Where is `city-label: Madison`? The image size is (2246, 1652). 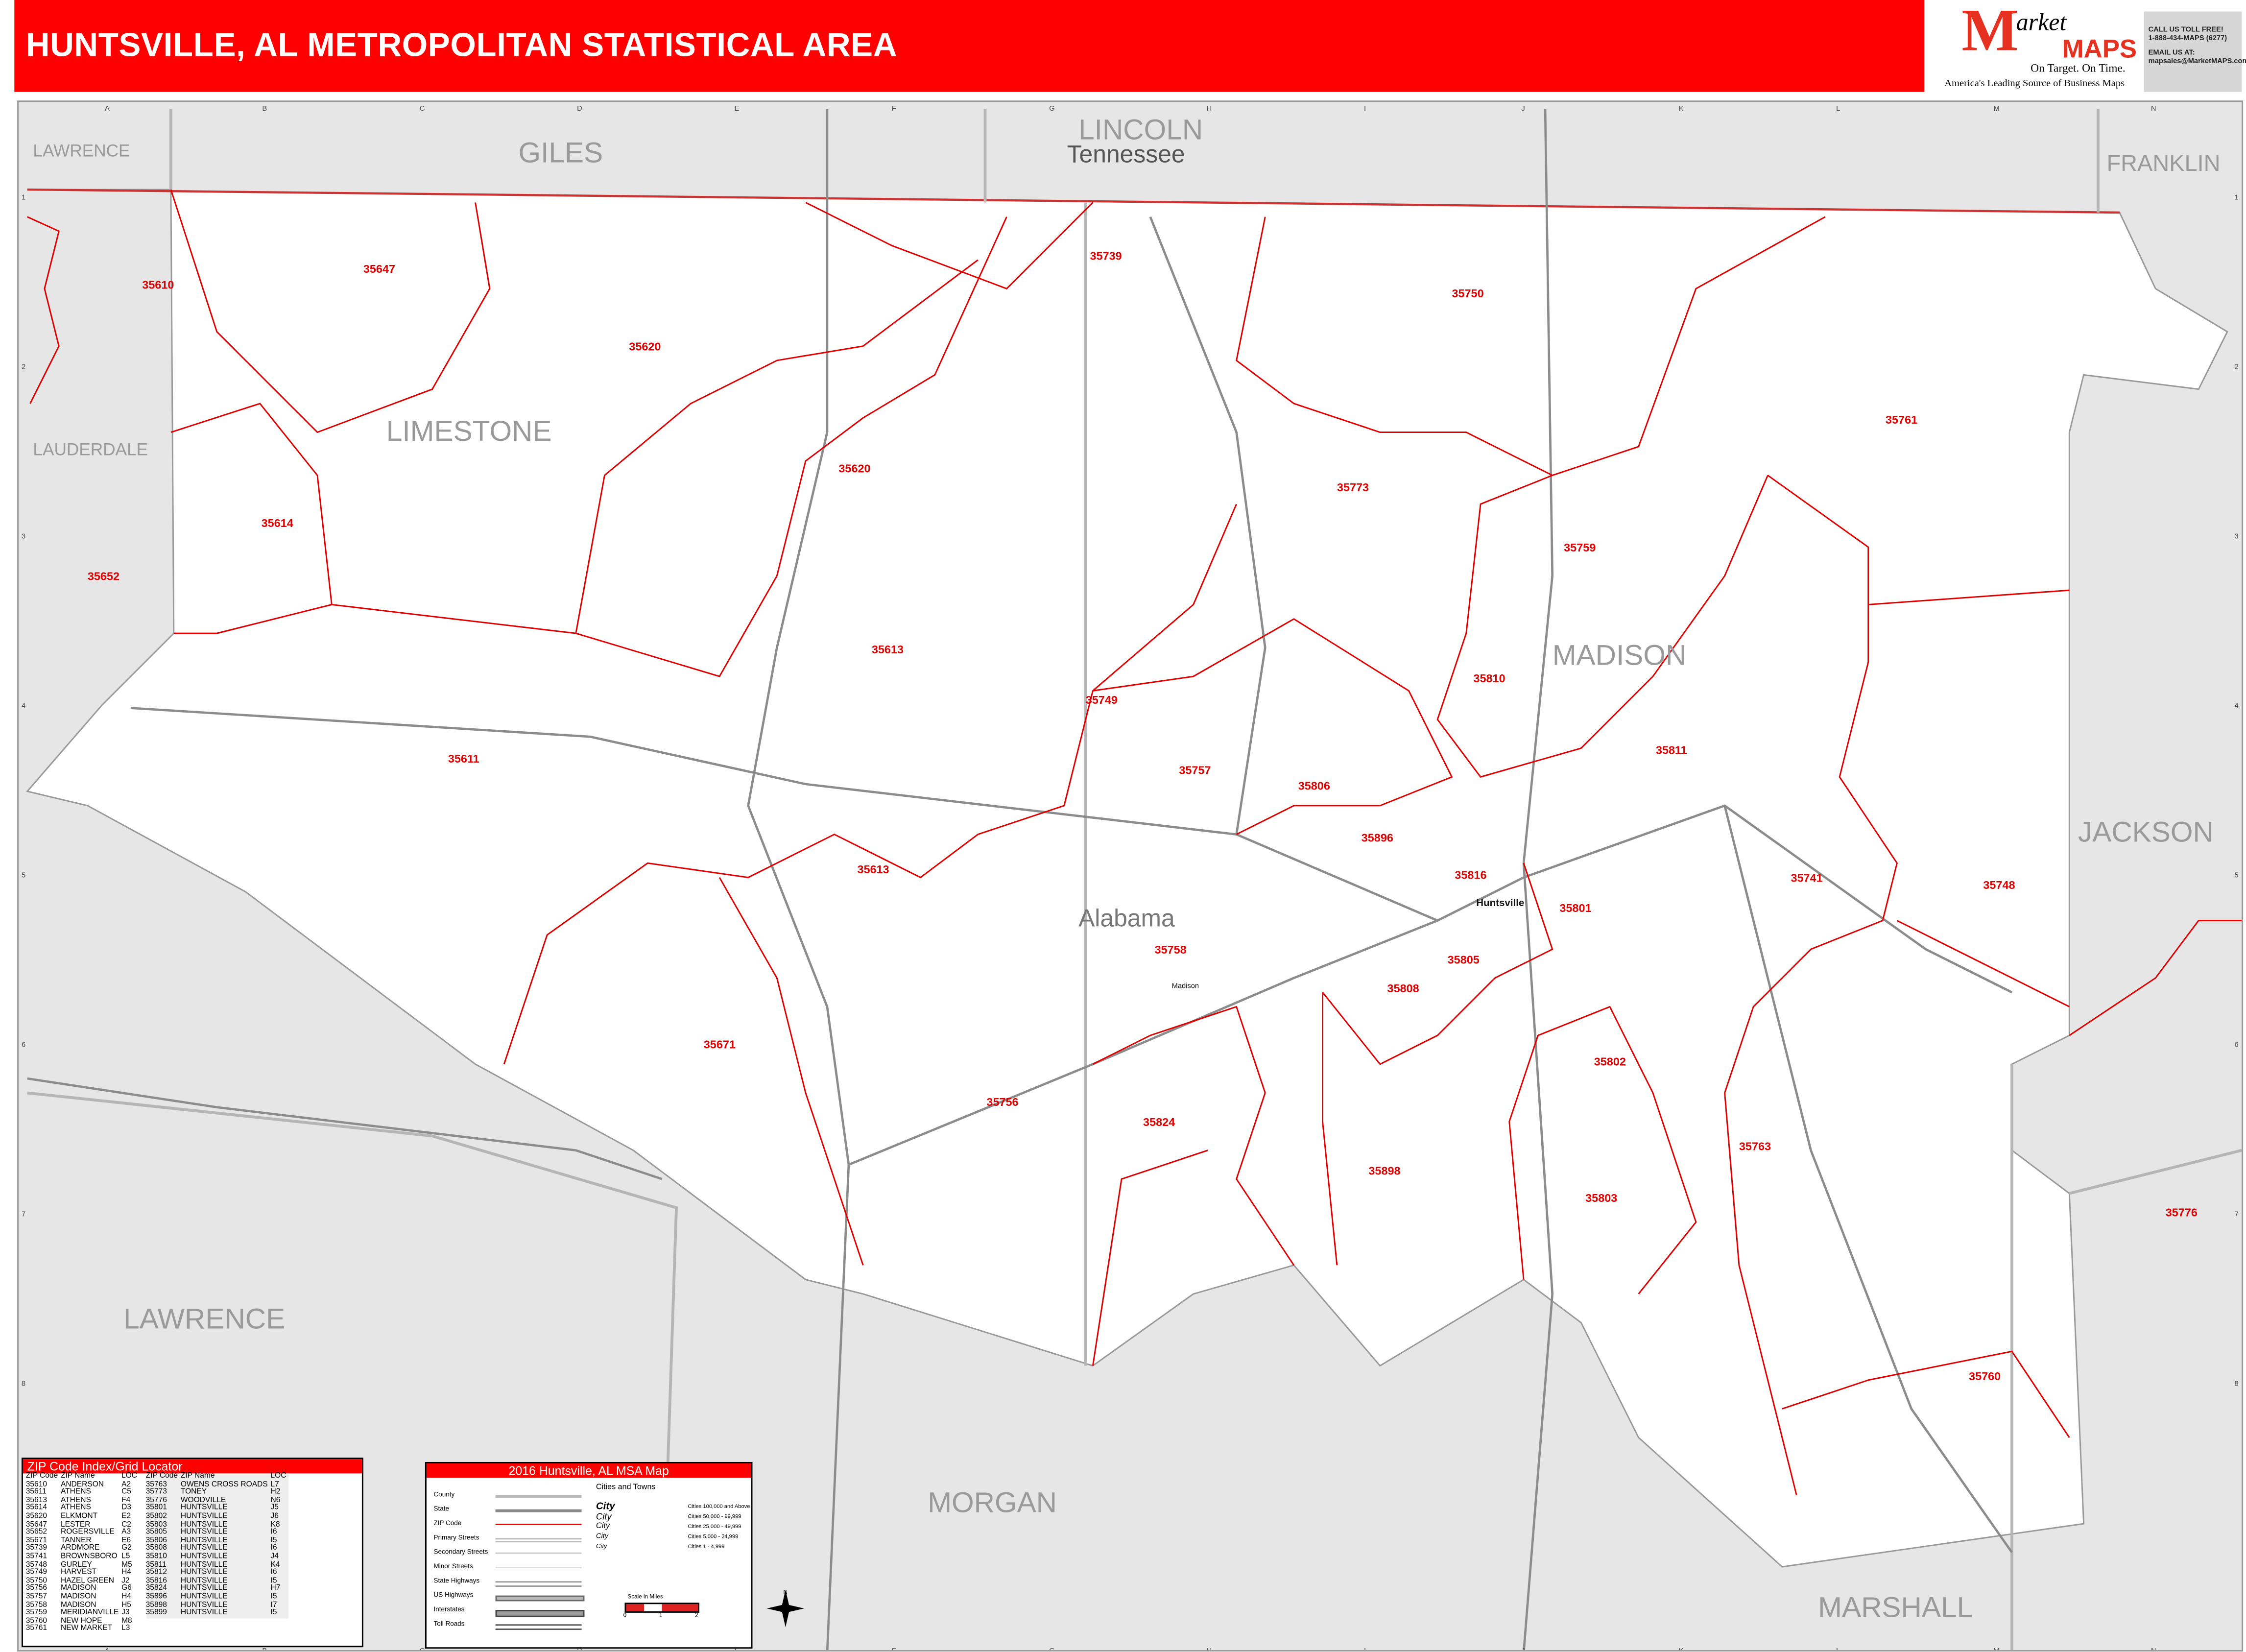 city-label: Madison is located at coordinates (1185, 986).